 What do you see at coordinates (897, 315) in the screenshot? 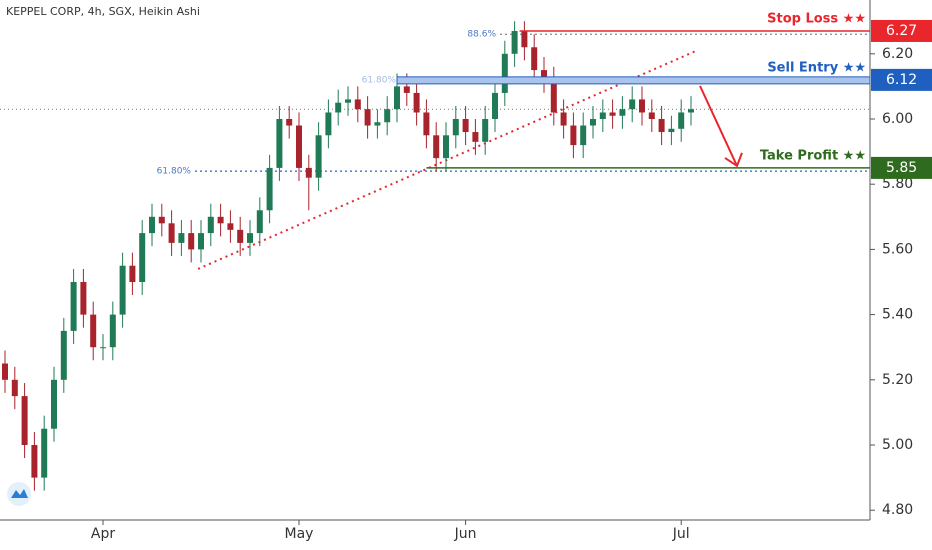
I see `y-tick-label: 5.40` at bounding box center [897, 315].